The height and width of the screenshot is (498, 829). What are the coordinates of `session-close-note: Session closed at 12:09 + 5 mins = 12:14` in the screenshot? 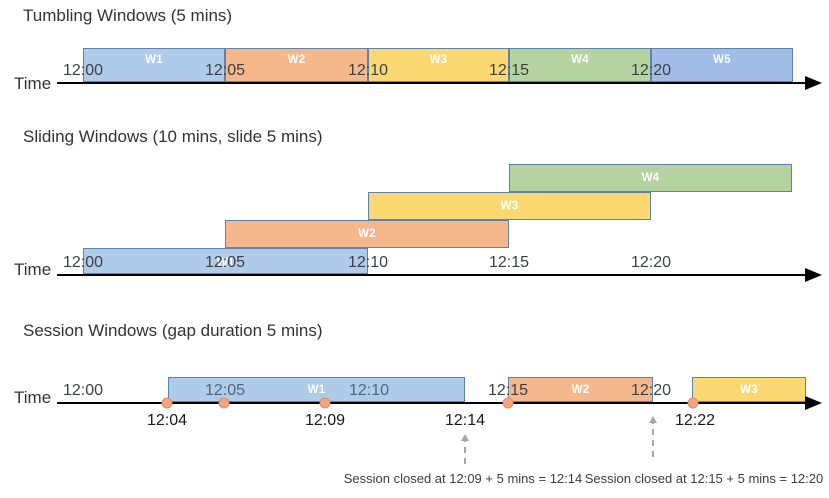 It's located at (463, 478).